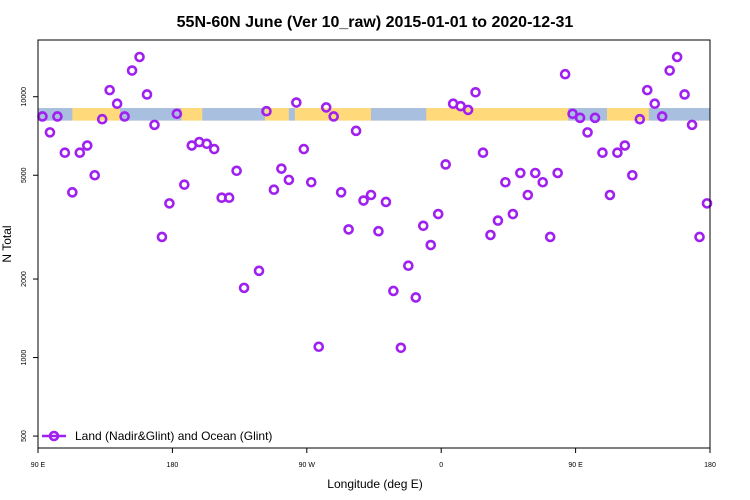  What do you see at coordinates (441, 465) in the screenshot?
I see `x-tick-label-3: 0` at bounding box center [441, 465].